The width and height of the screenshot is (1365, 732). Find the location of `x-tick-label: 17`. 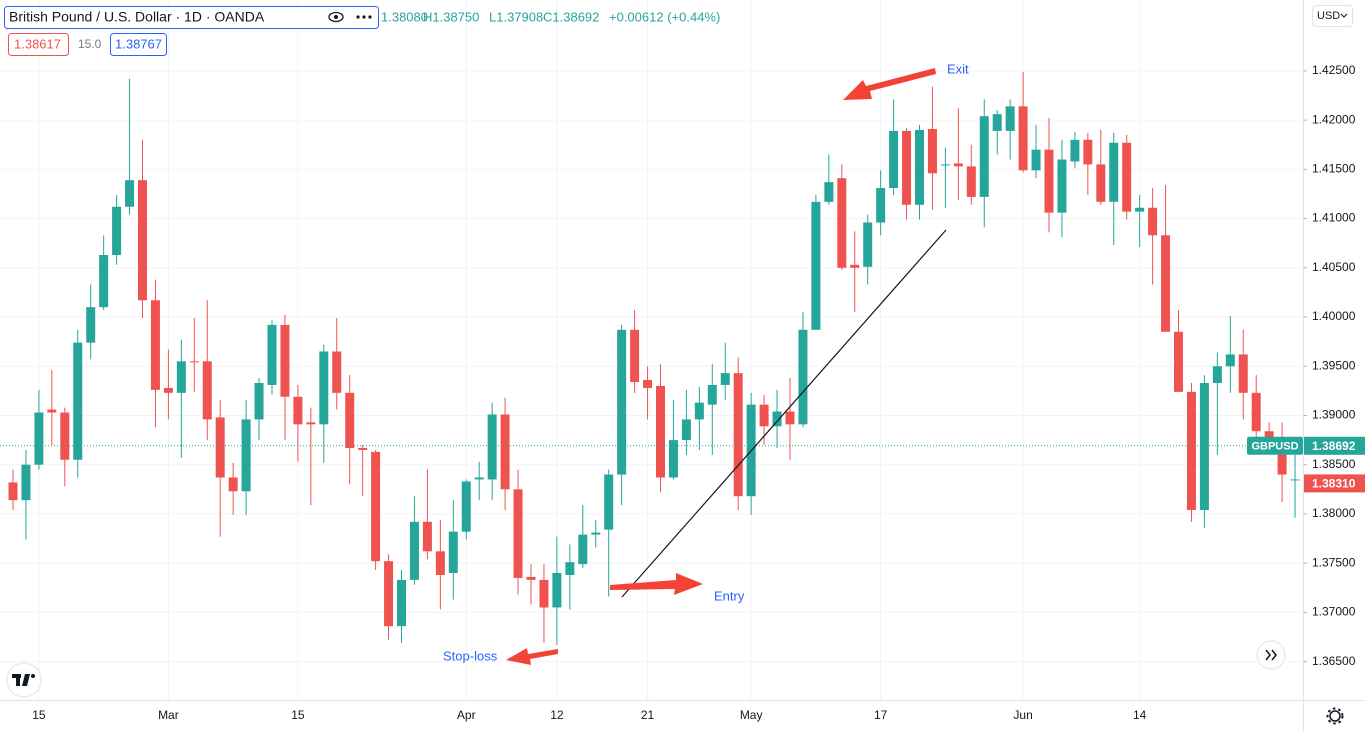

x-tick-label: 17 is located at coordinates (881, 715).